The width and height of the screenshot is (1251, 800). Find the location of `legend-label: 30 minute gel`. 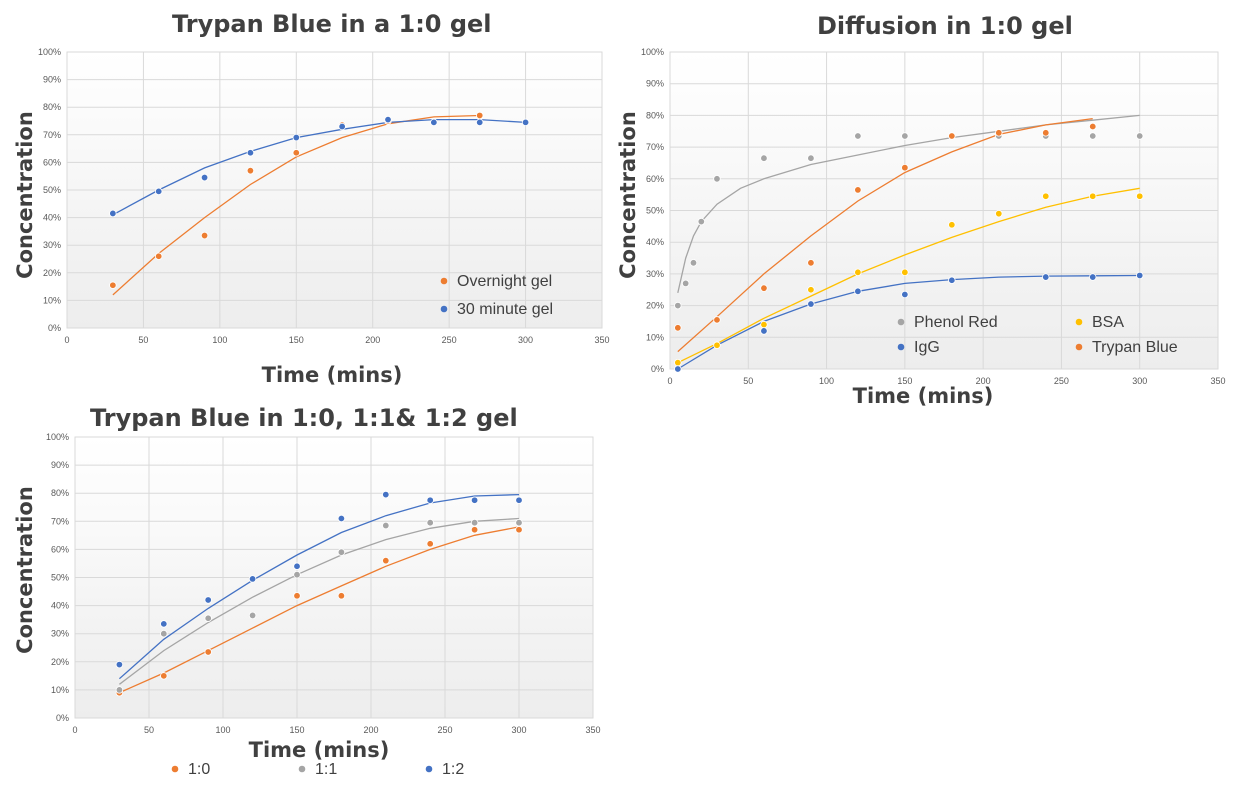

legend-label: 30 minute gel is located at coordinates (505, 309).